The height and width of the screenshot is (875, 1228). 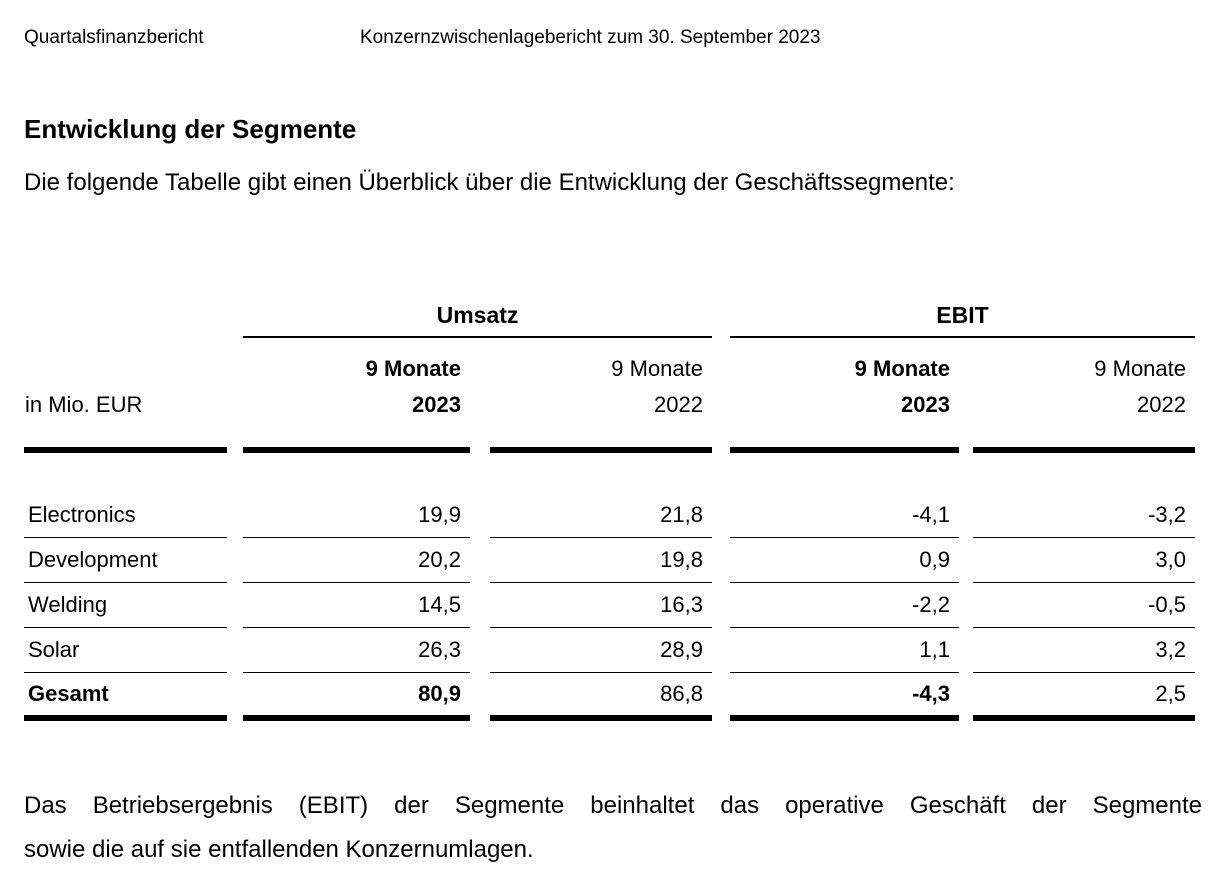 What do you see at coordinates (601, 560) in the screenshot?
I see `cell-development-umsatz-2022: 19,8` at bounding box center [601, 560].